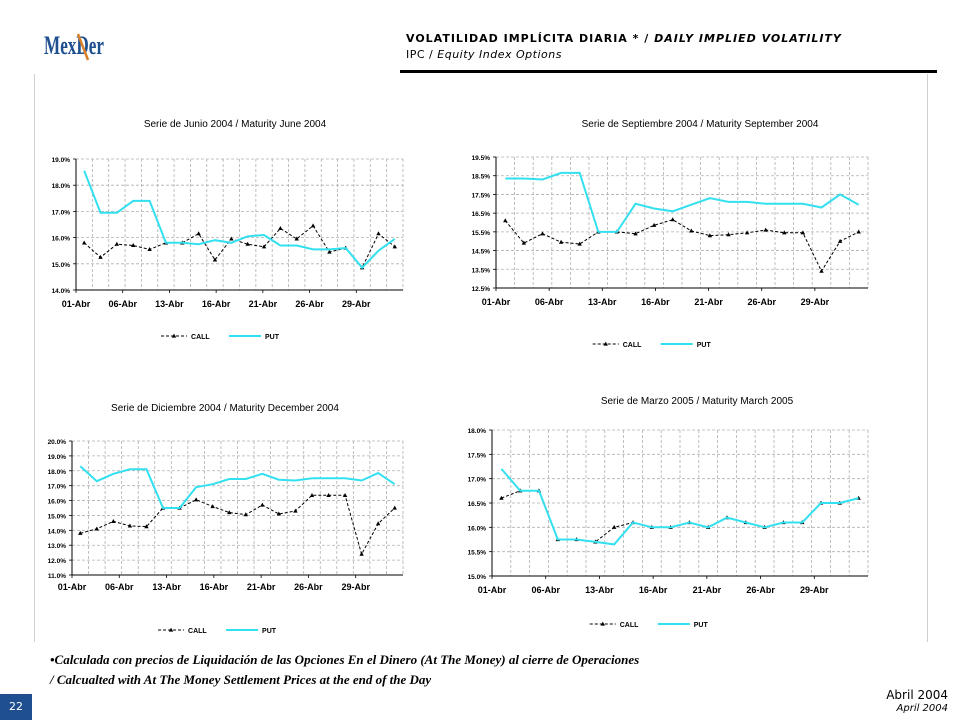 This screenshot has height=720, width=960. What do you see at coordinates (481, 270) in the screenshot?
I see `y-tick-label: 13.5%` at bounding box center [481, 270].